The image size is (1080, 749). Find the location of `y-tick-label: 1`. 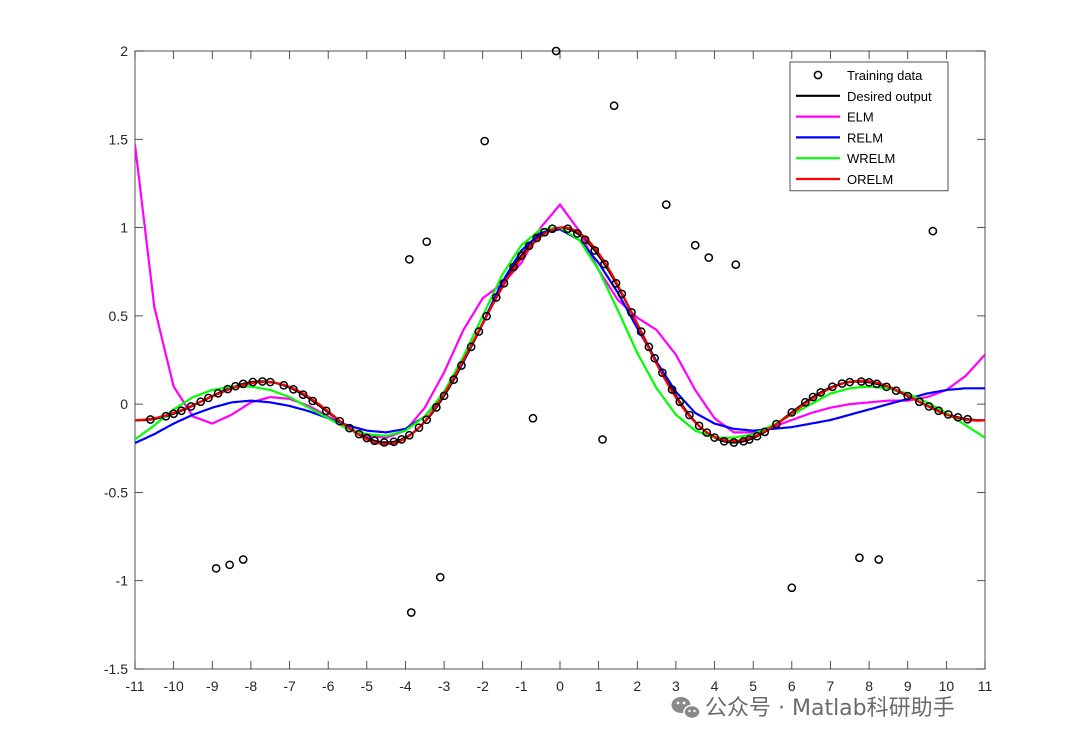

y-tick-label: 1 is located at coordinates (124, 228).